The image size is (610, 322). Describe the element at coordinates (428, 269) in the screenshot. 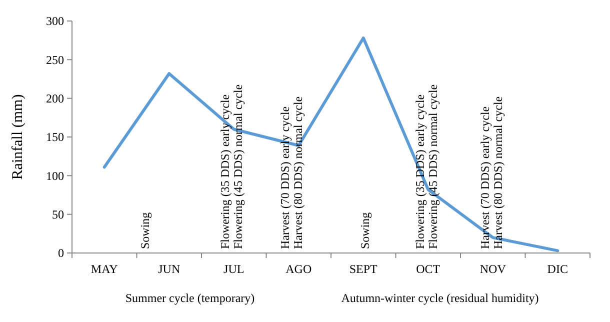

I see `x-tick-label: OCT` at that location.